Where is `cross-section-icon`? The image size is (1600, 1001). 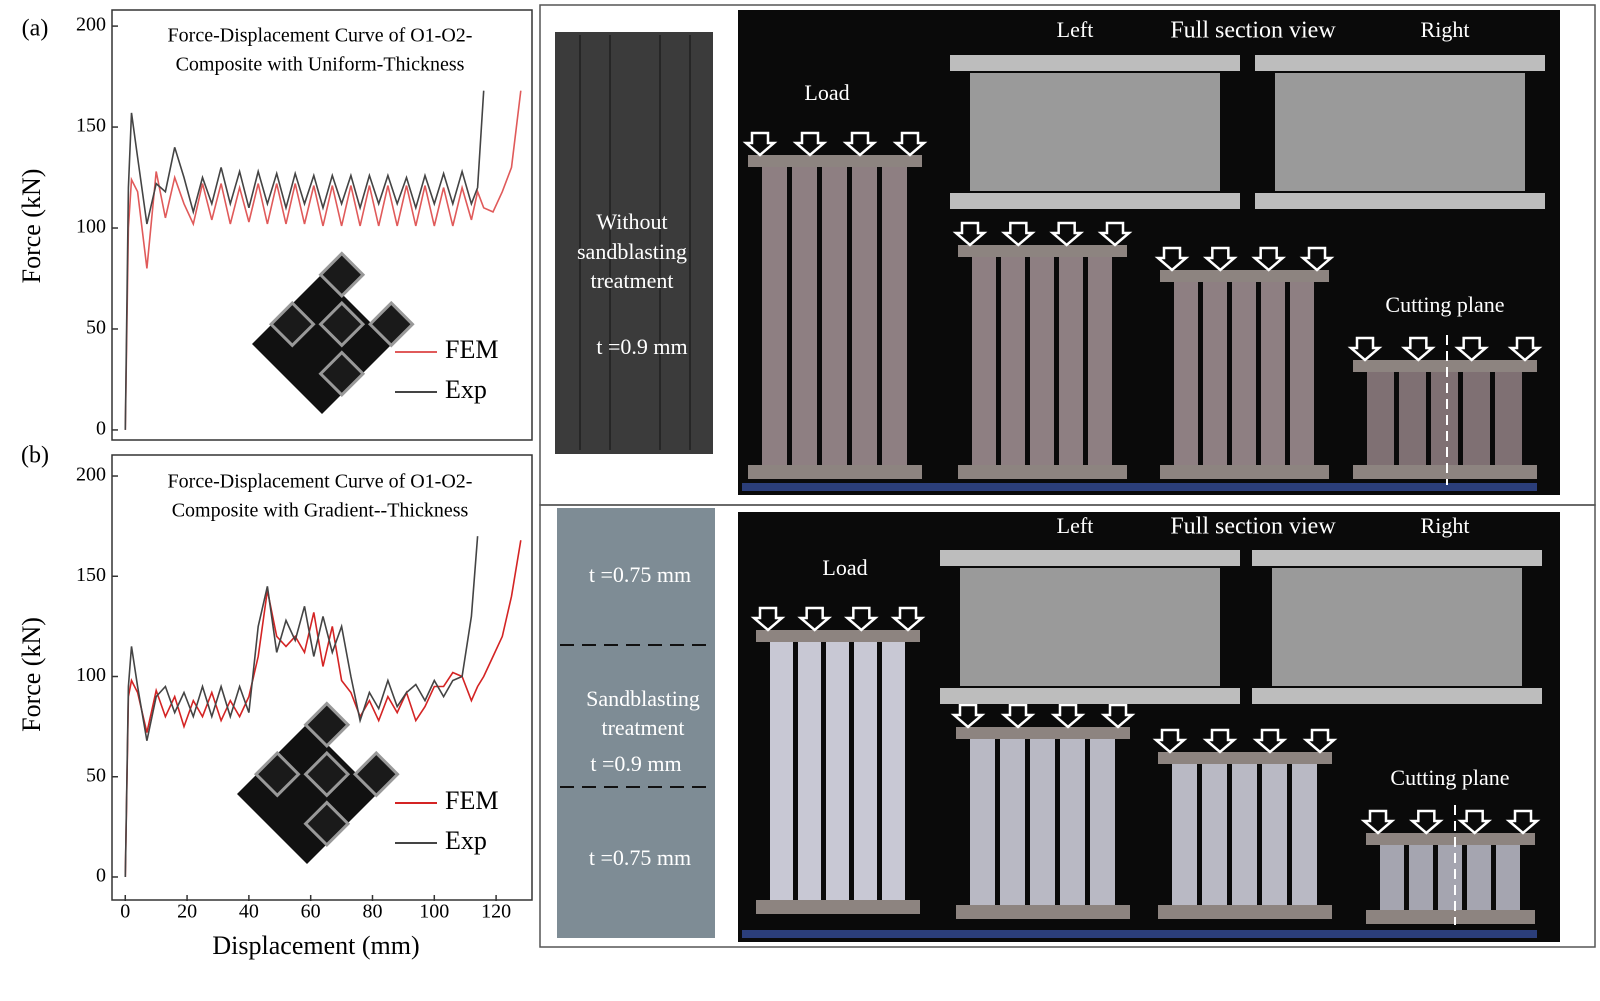 cross-section-icon is located at coordinates (318, 782).